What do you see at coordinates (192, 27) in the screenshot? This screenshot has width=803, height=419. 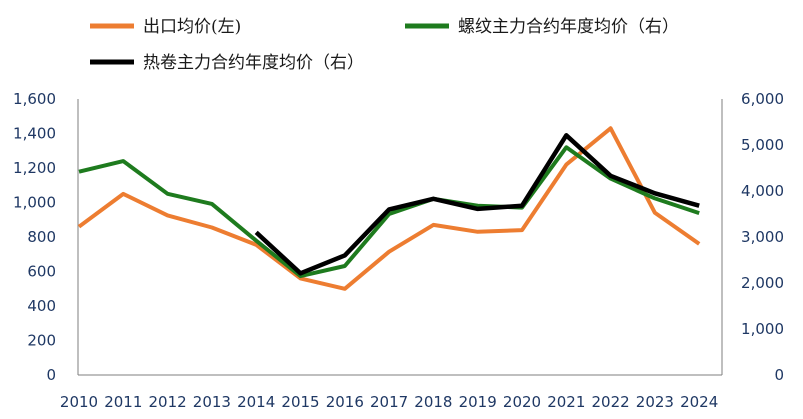 I see `legend-label-1: 出口均价(左)` at bounding box center [192, 27].